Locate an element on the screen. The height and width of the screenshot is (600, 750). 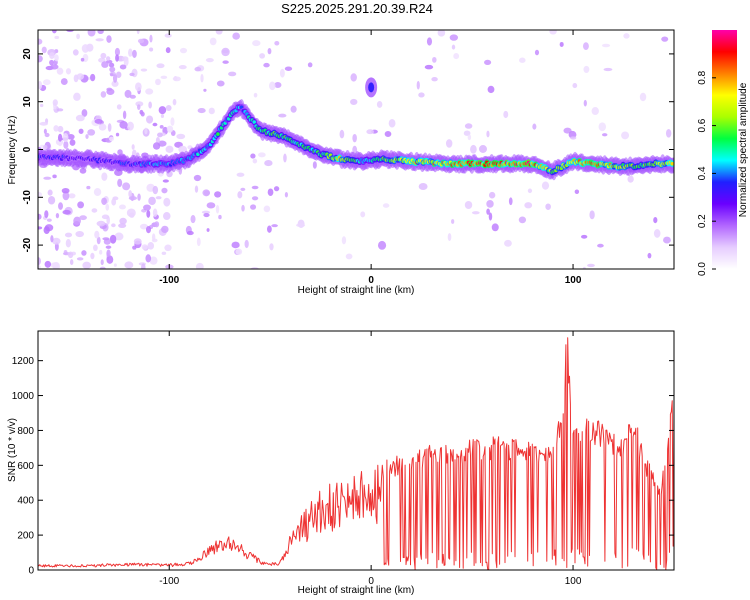
spectrogram-y-axis-label: Frequency (Hz) is located at coordinates (12, 150).